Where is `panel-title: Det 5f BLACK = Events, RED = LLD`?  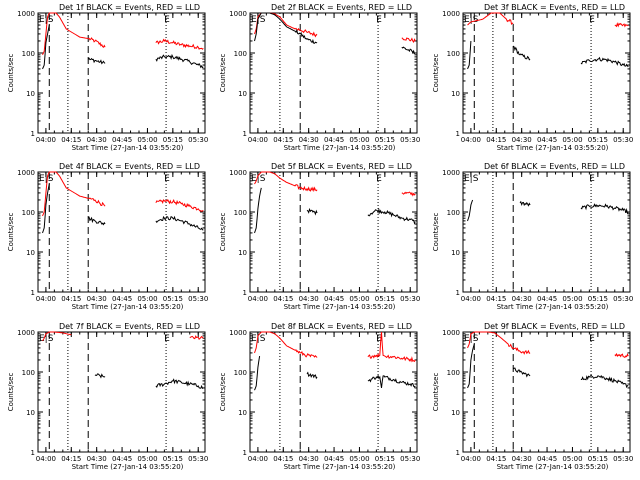
panel-title: Det 5f BLACK = Events, RED = LLD is located at coordinates (341, 166).